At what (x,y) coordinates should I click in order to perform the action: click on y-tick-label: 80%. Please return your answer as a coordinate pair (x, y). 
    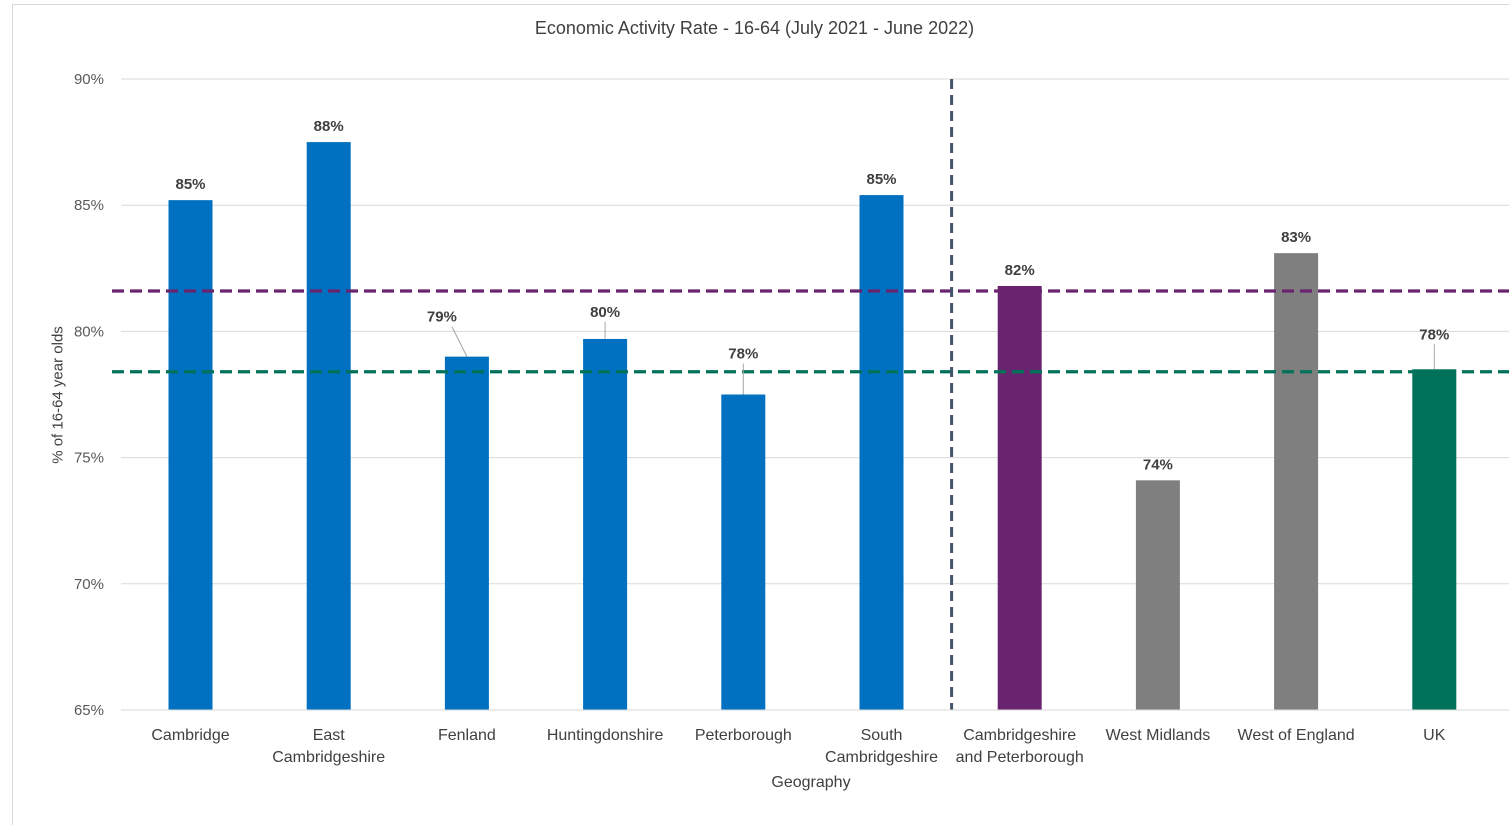
    Looking at the image, I should click on (89, 331).